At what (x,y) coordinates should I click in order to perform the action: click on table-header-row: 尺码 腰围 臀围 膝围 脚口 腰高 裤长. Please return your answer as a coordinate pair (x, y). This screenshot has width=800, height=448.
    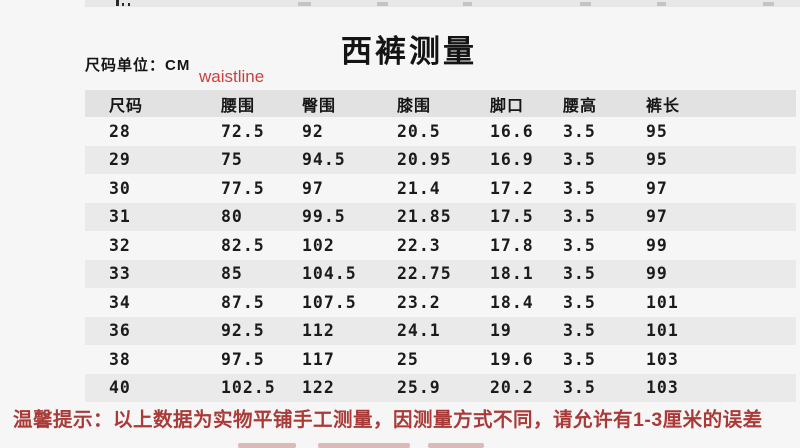
    Looking at the image, I should click on (440, 103).